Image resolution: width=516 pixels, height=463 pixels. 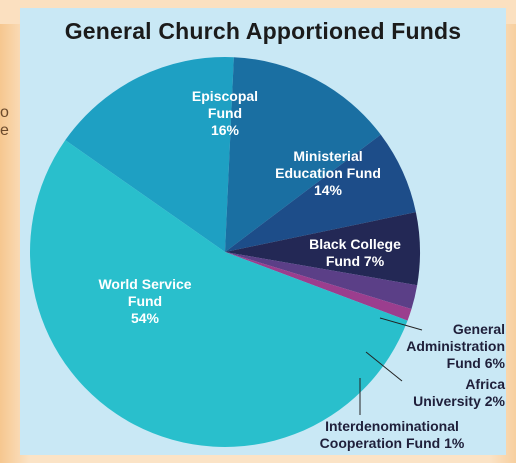 I want to click on slice-label-world-service-fund: World Service Fund 54%, so click(x=144, y=301).